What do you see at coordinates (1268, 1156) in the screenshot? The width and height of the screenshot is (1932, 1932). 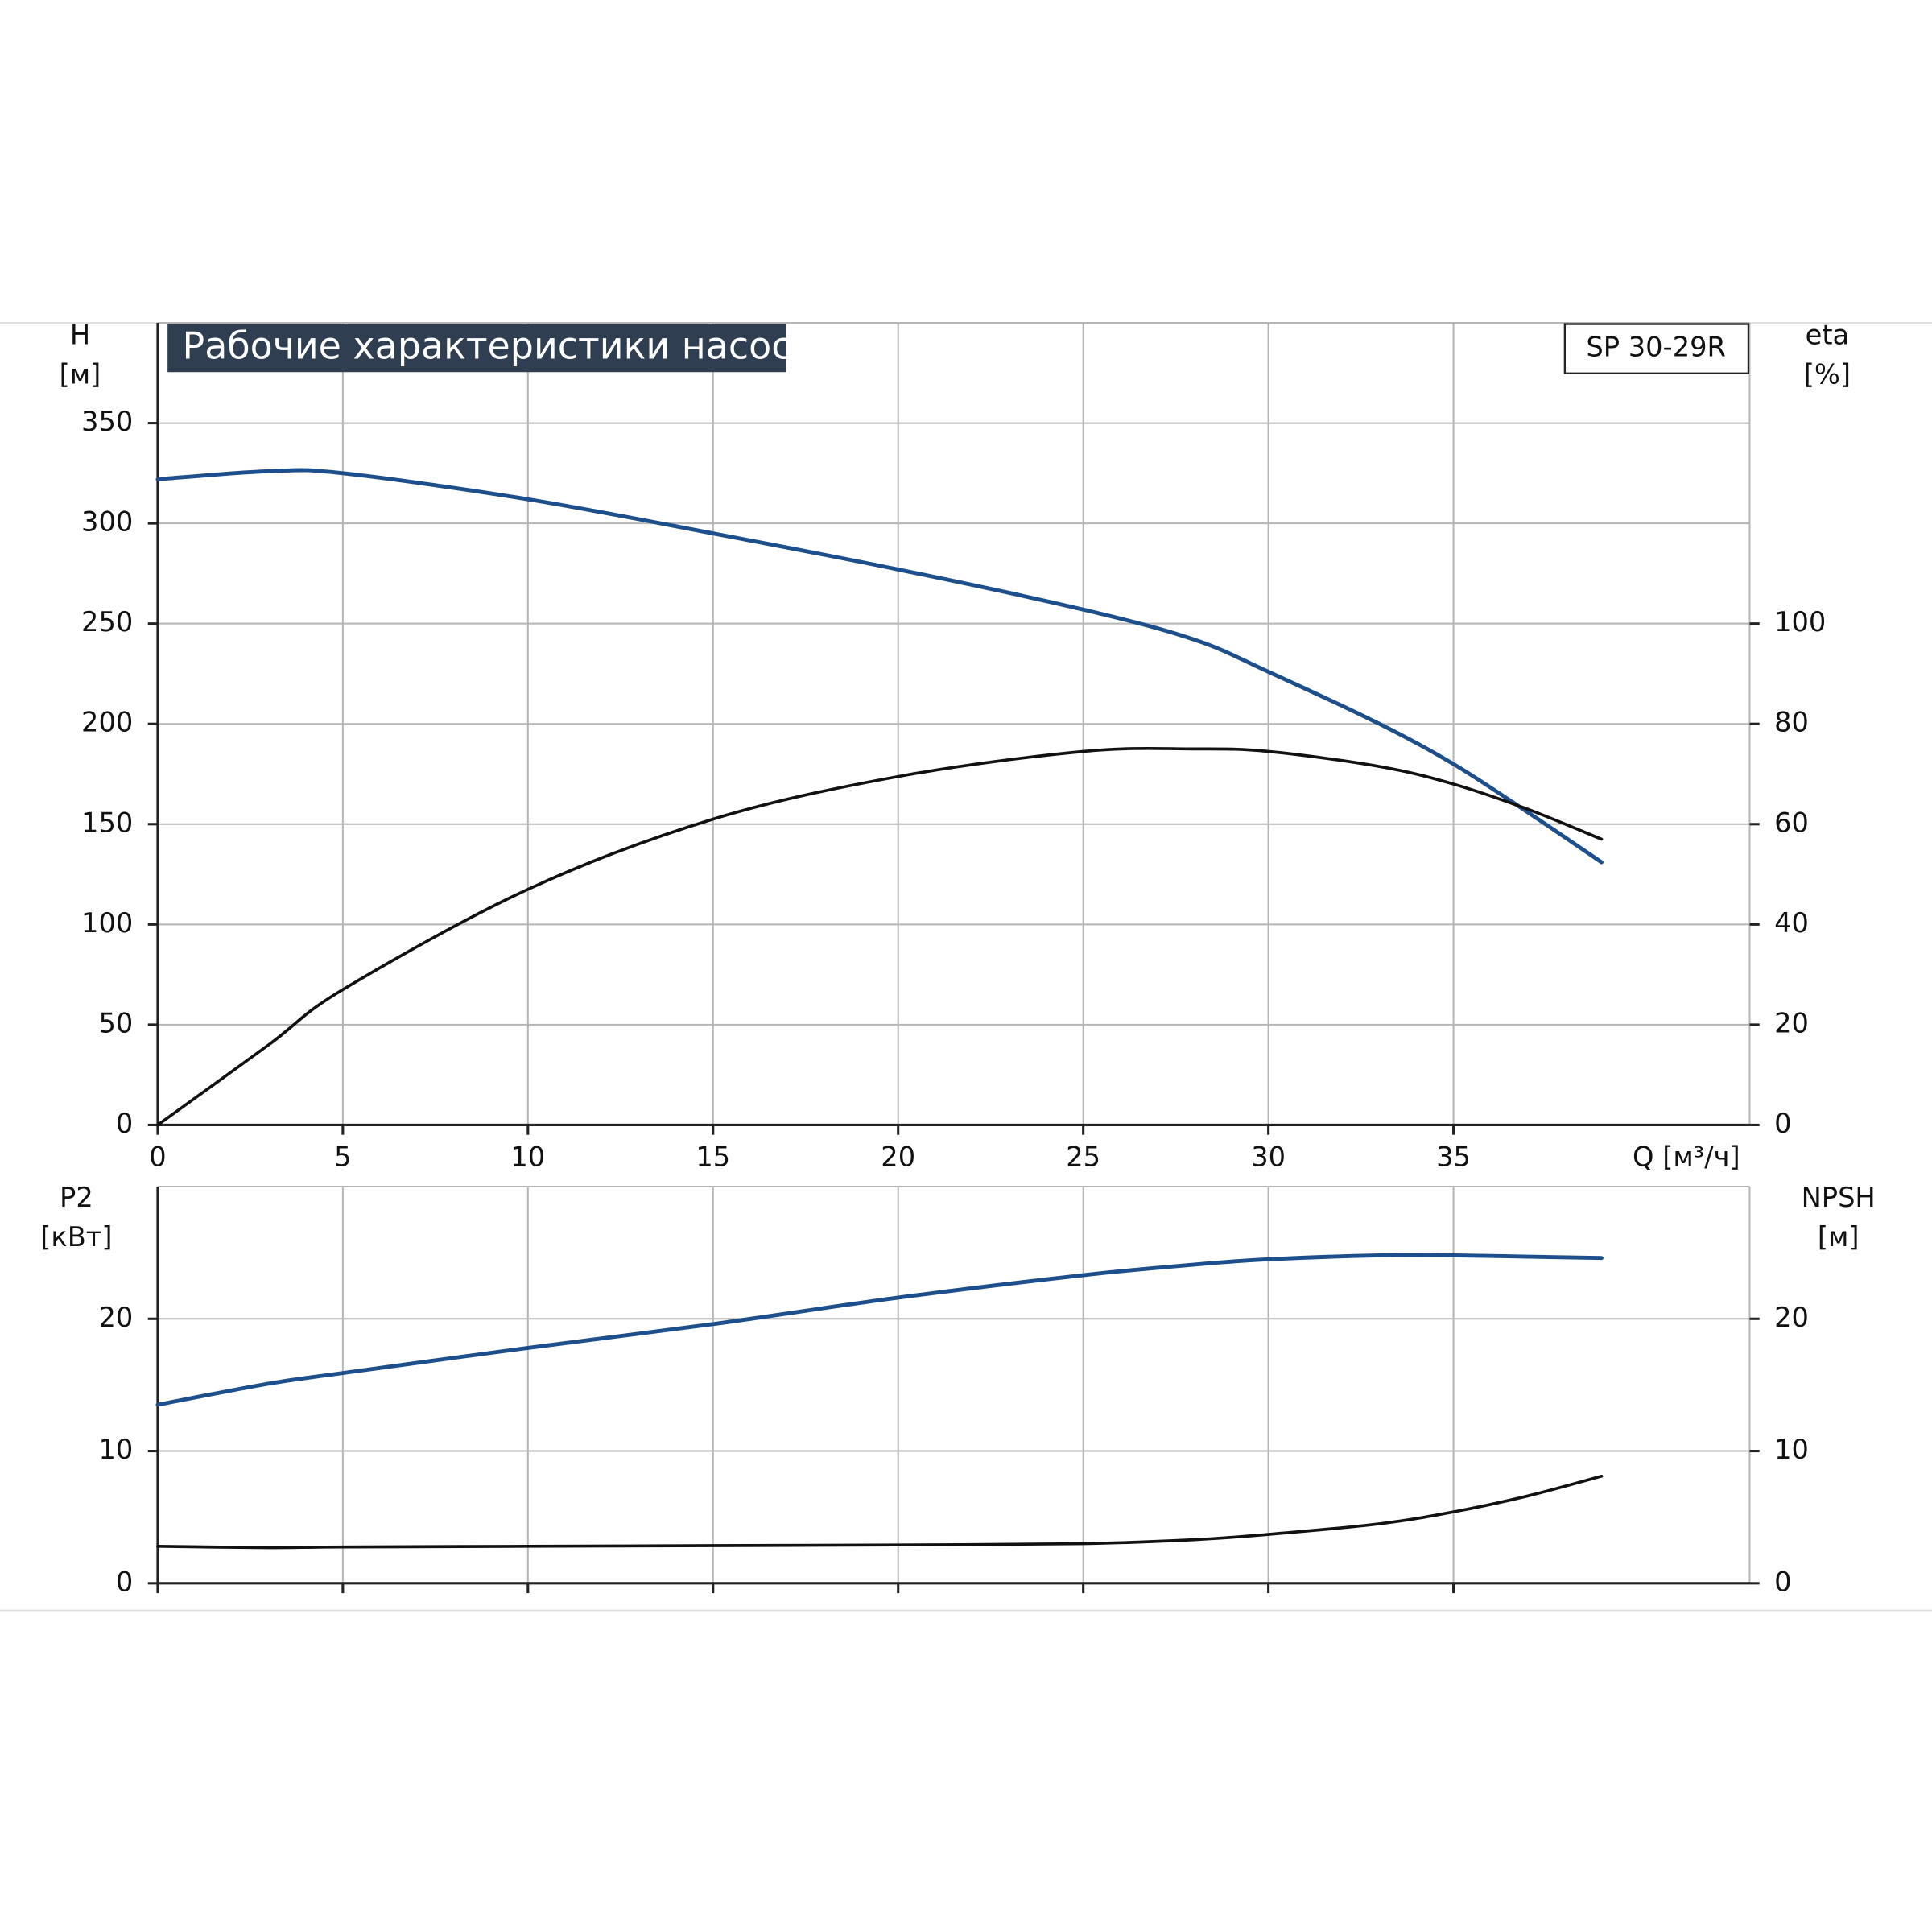 I see `x-tick-label: 30` at bounding box center [1268, 1156].